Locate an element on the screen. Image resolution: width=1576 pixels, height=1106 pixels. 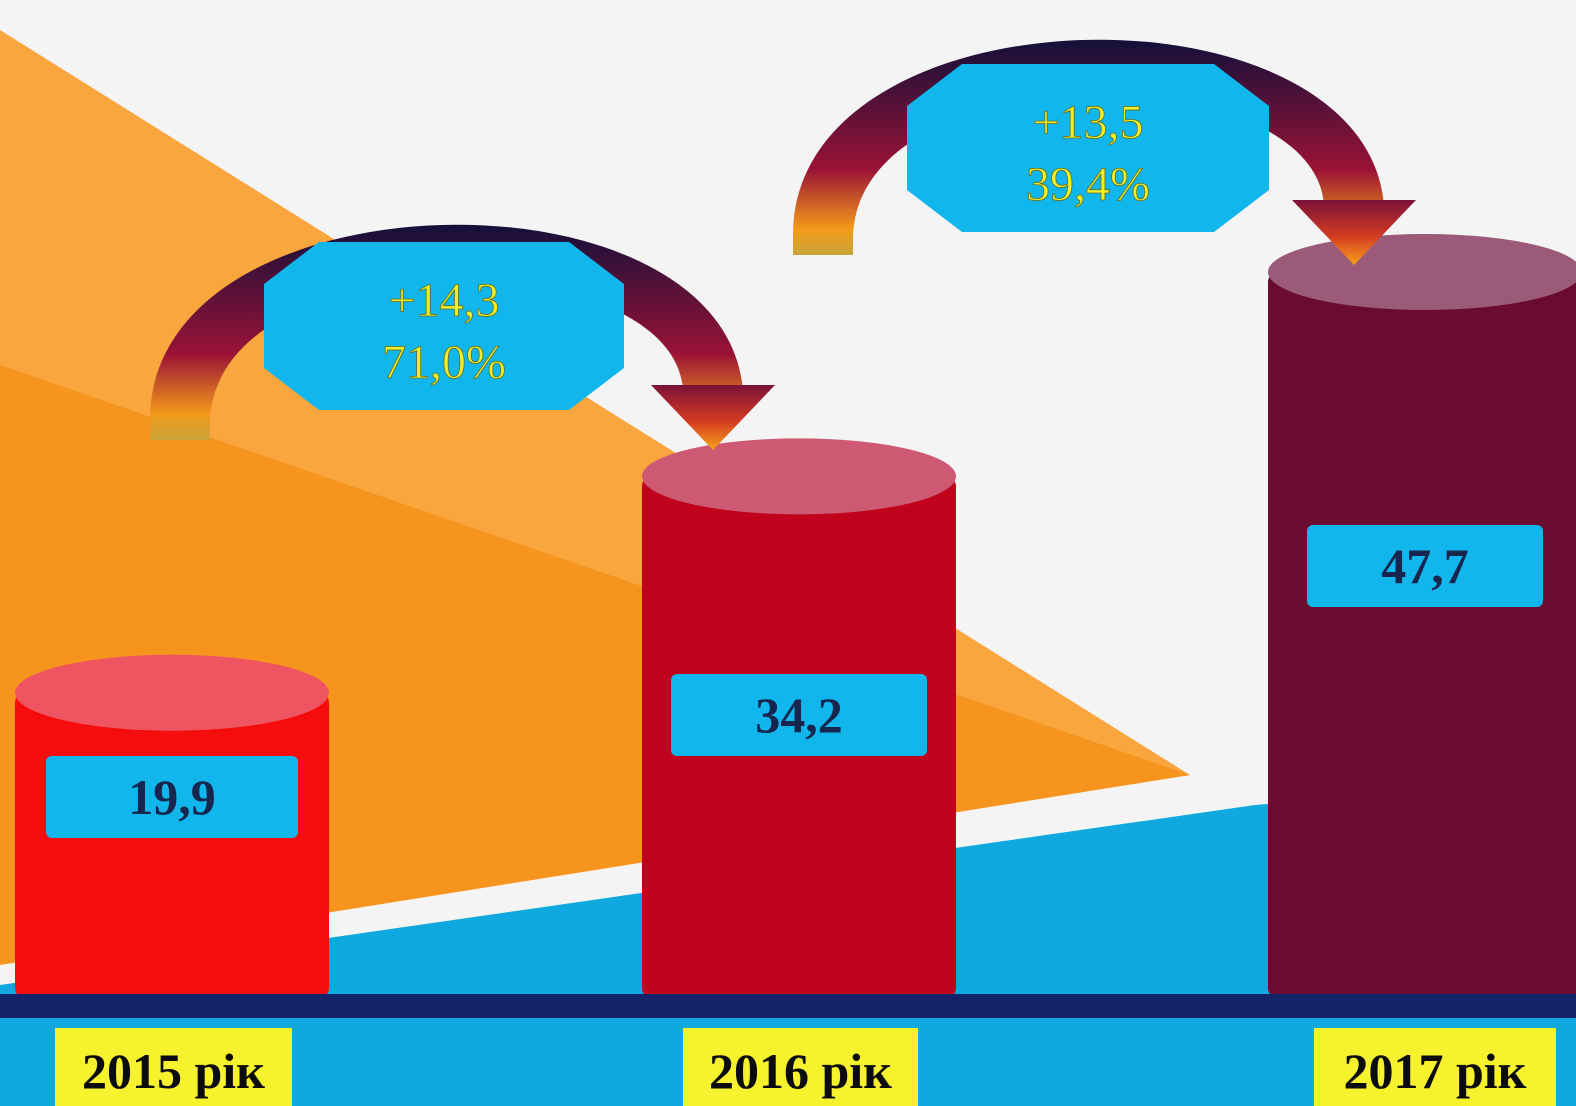
change-absolute-label: +13,5 is located at coordinates (1087, 122).